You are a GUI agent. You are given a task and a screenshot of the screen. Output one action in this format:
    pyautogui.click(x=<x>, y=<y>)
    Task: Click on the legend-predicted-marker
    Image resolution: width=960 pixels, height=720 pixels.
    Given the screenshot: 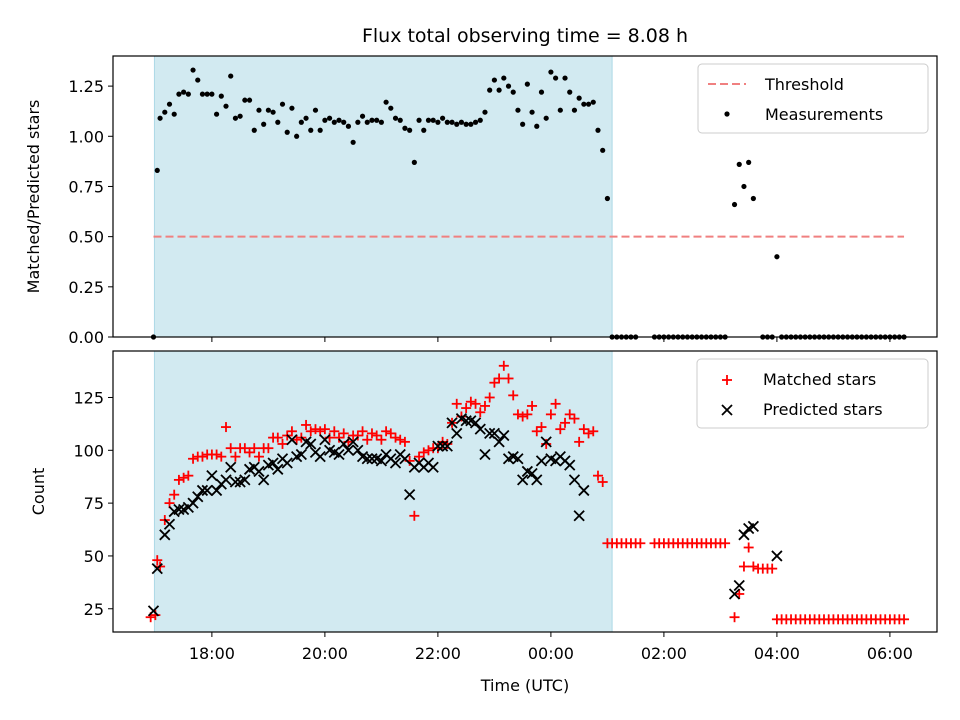 What is the action you would take?
    pyautogui.click(x=727, y=410)
    